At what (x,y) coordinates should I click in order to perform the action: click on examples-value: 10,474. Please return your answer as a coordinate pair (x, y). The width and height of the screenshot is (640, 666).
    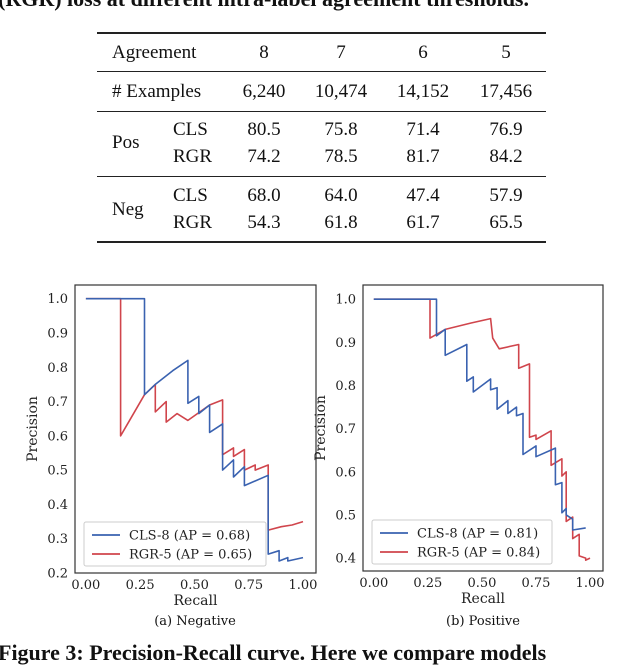
    Looking at the image, I should click on (341, 91).